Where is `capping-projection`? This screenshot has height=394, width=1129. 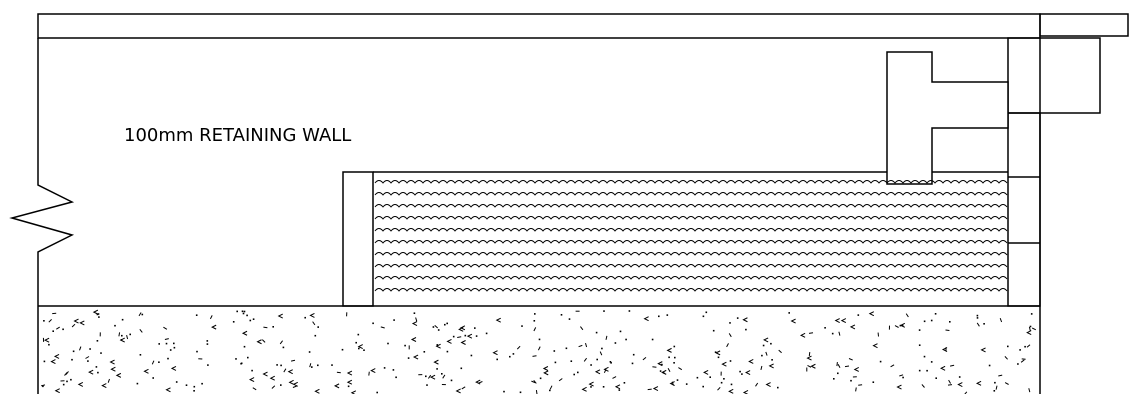 capping-projection is located at coordinates (1084, 25).